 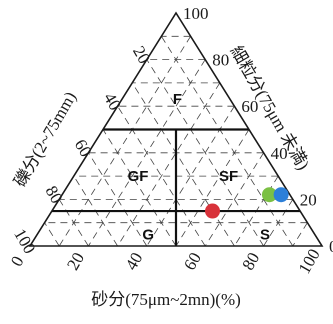 I want to click on region-label-sf: SF, so click(x=228, y=176).